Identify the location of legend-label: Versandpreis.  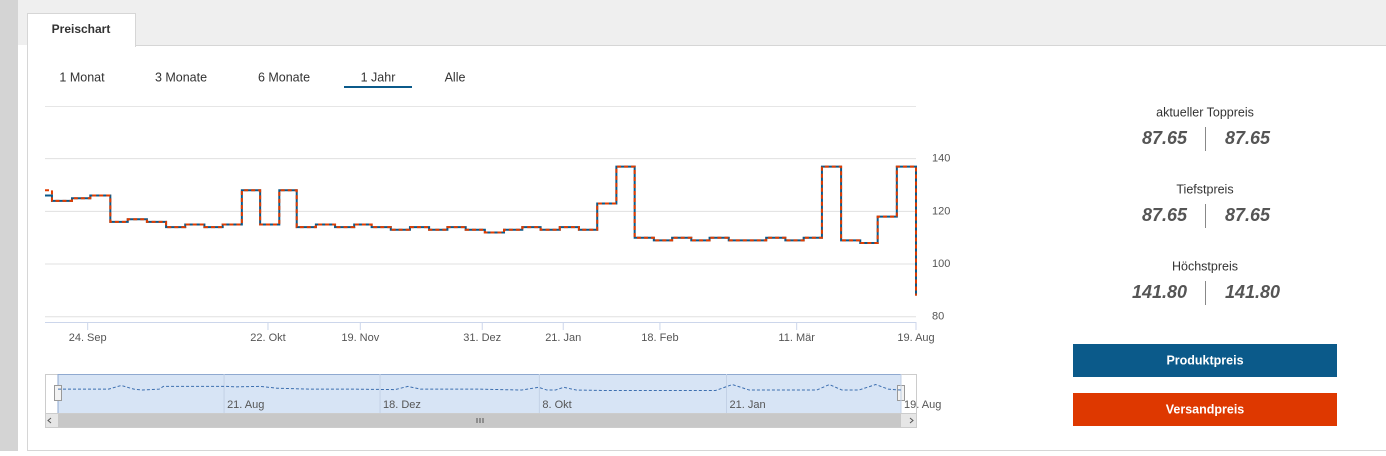
(1205, 409).